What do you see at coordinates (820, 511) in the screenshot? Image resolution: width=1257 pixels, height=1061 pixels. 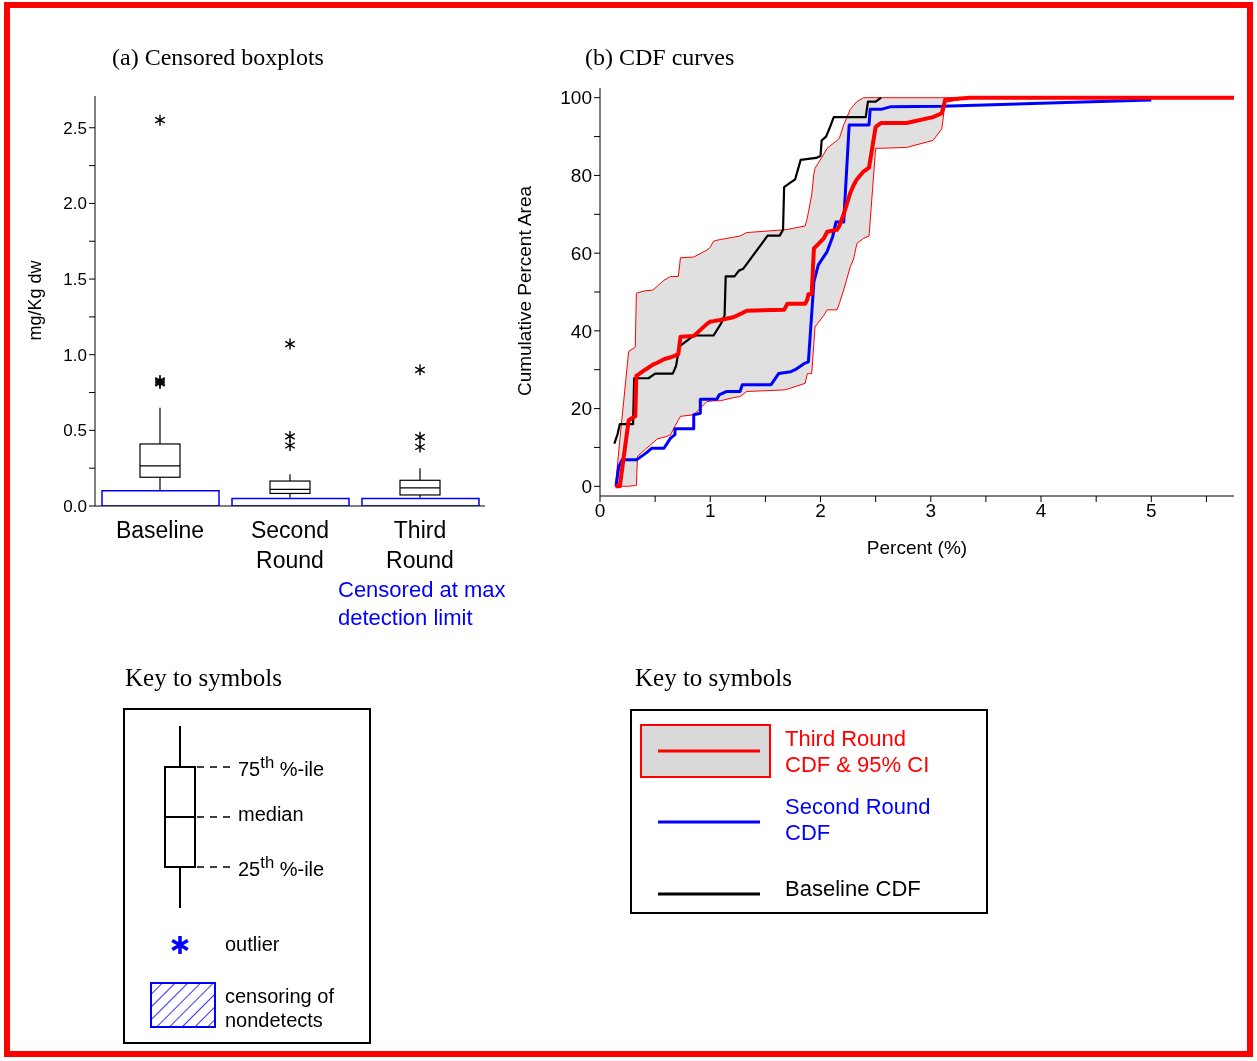 I see `x-tick-label: 2` at bounding box center [820, 511].